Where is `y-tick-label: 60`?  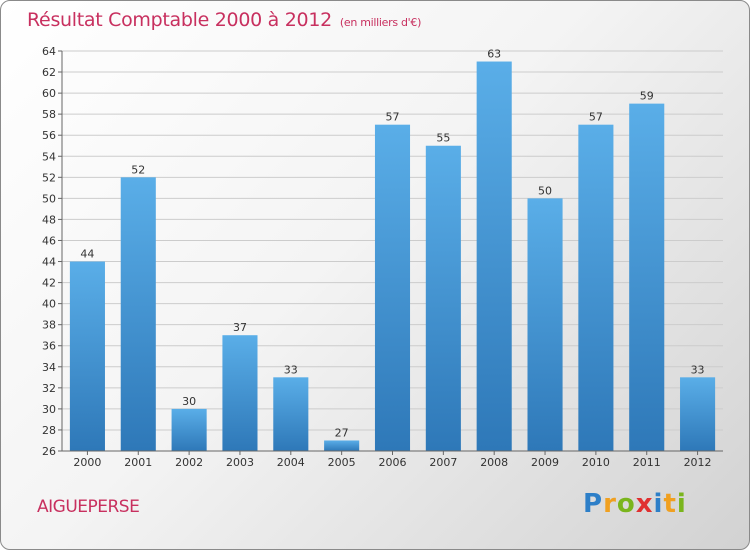
y-tick-label: 60 is located at coordinates (49, 93).